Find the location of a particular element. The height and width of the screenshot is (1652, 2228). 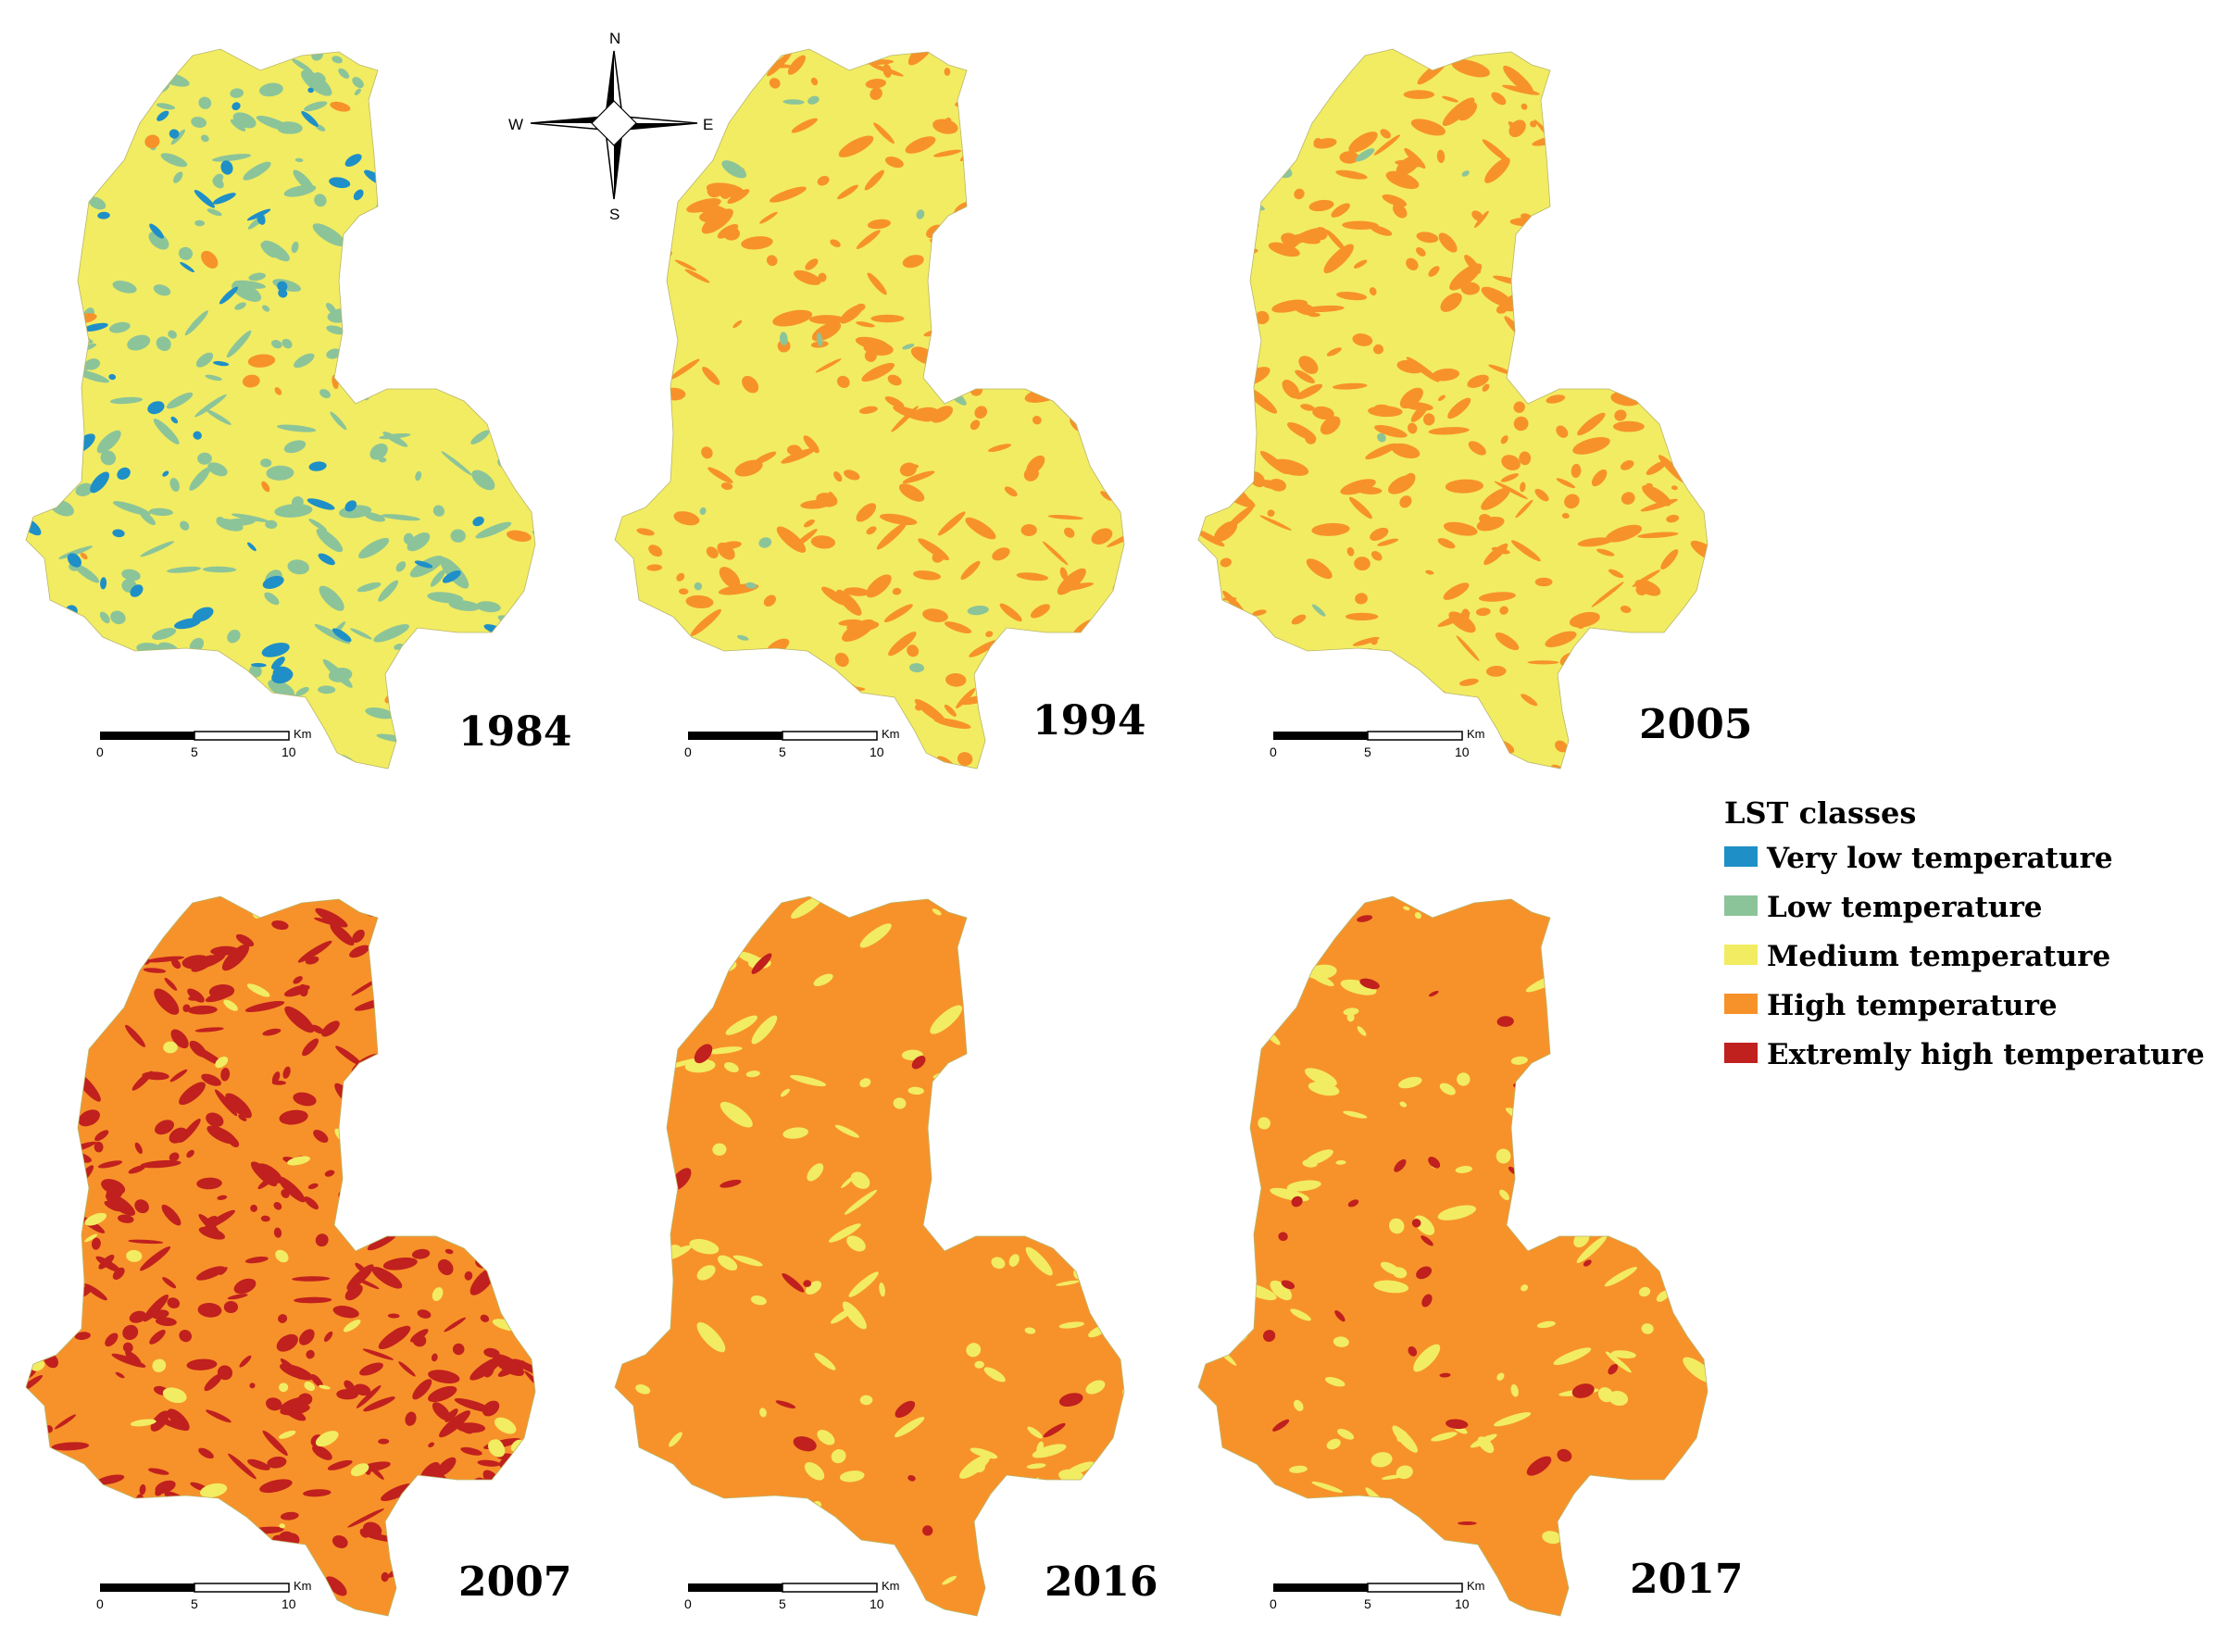

map-panel-2005: 0 5 10 Km 2005 is located at coordinates (1475, 409).